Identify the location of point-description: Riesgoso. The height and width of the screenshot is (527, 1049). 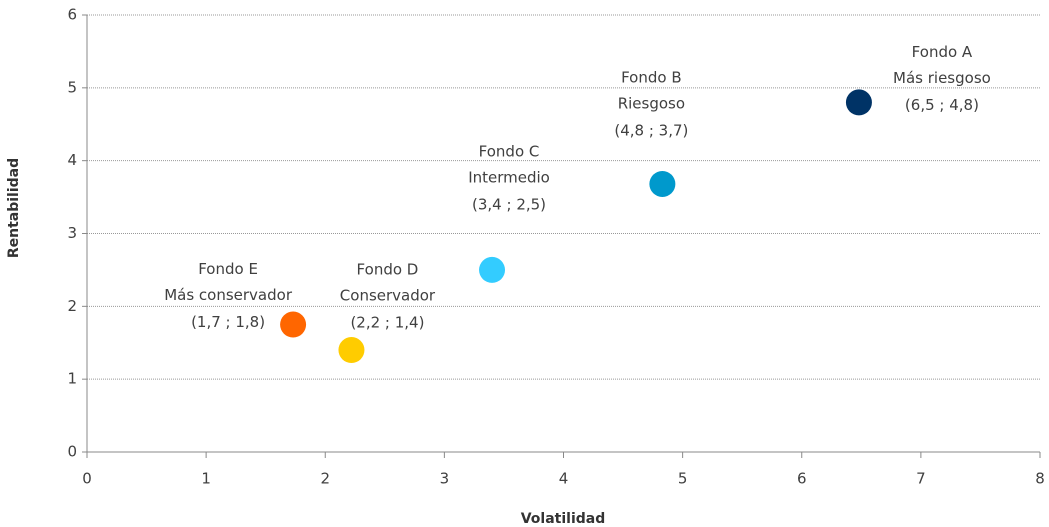
(651, 103).